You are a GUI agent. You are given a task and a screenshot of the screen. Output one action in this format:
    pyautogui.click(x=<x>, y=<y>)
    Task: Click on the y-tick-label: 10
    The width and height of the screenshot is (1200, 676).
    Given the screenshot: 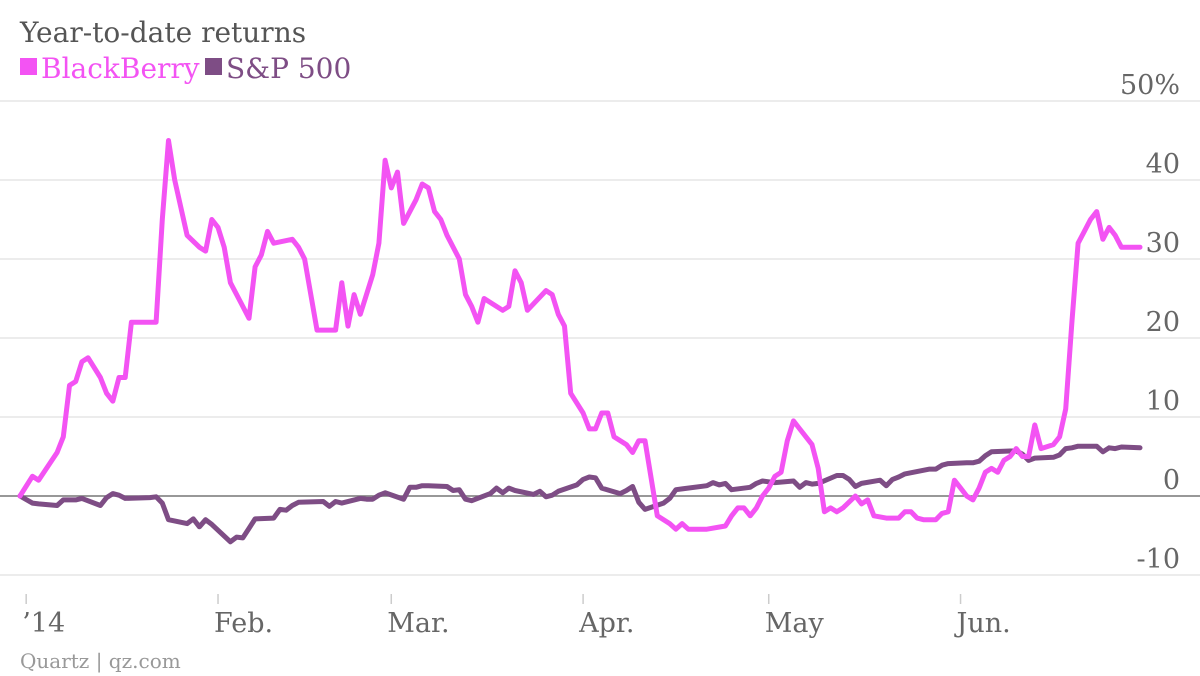 What is the action you would take?
    pyautogui.click(x=1163, y=401)
    